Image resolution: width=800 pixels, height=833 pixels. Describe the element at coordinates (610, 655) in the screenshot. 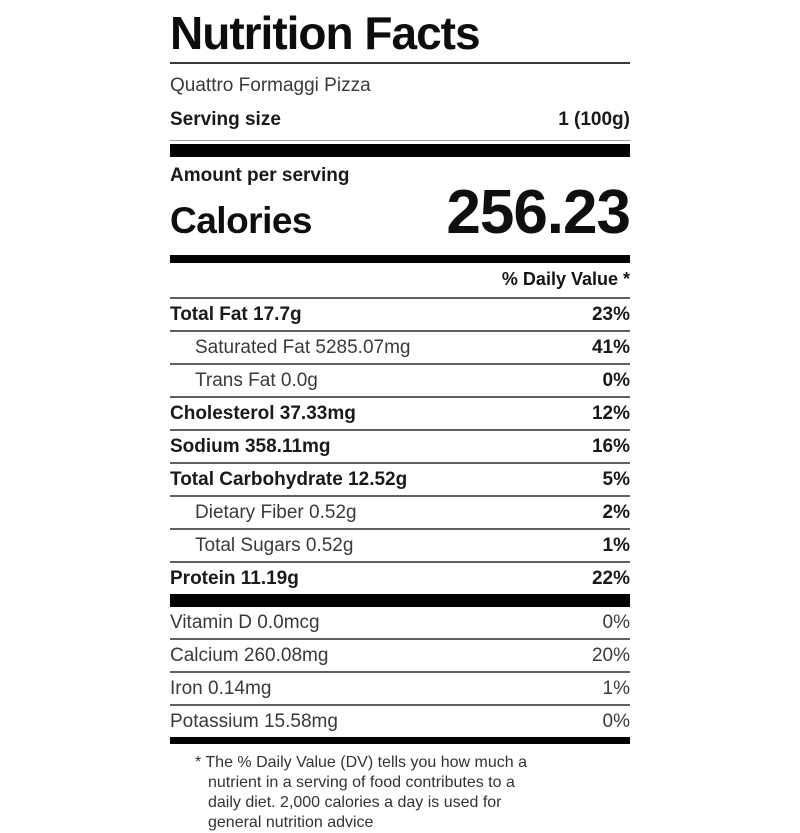

I see `micronutrient-daily-value: 20%` at that location.